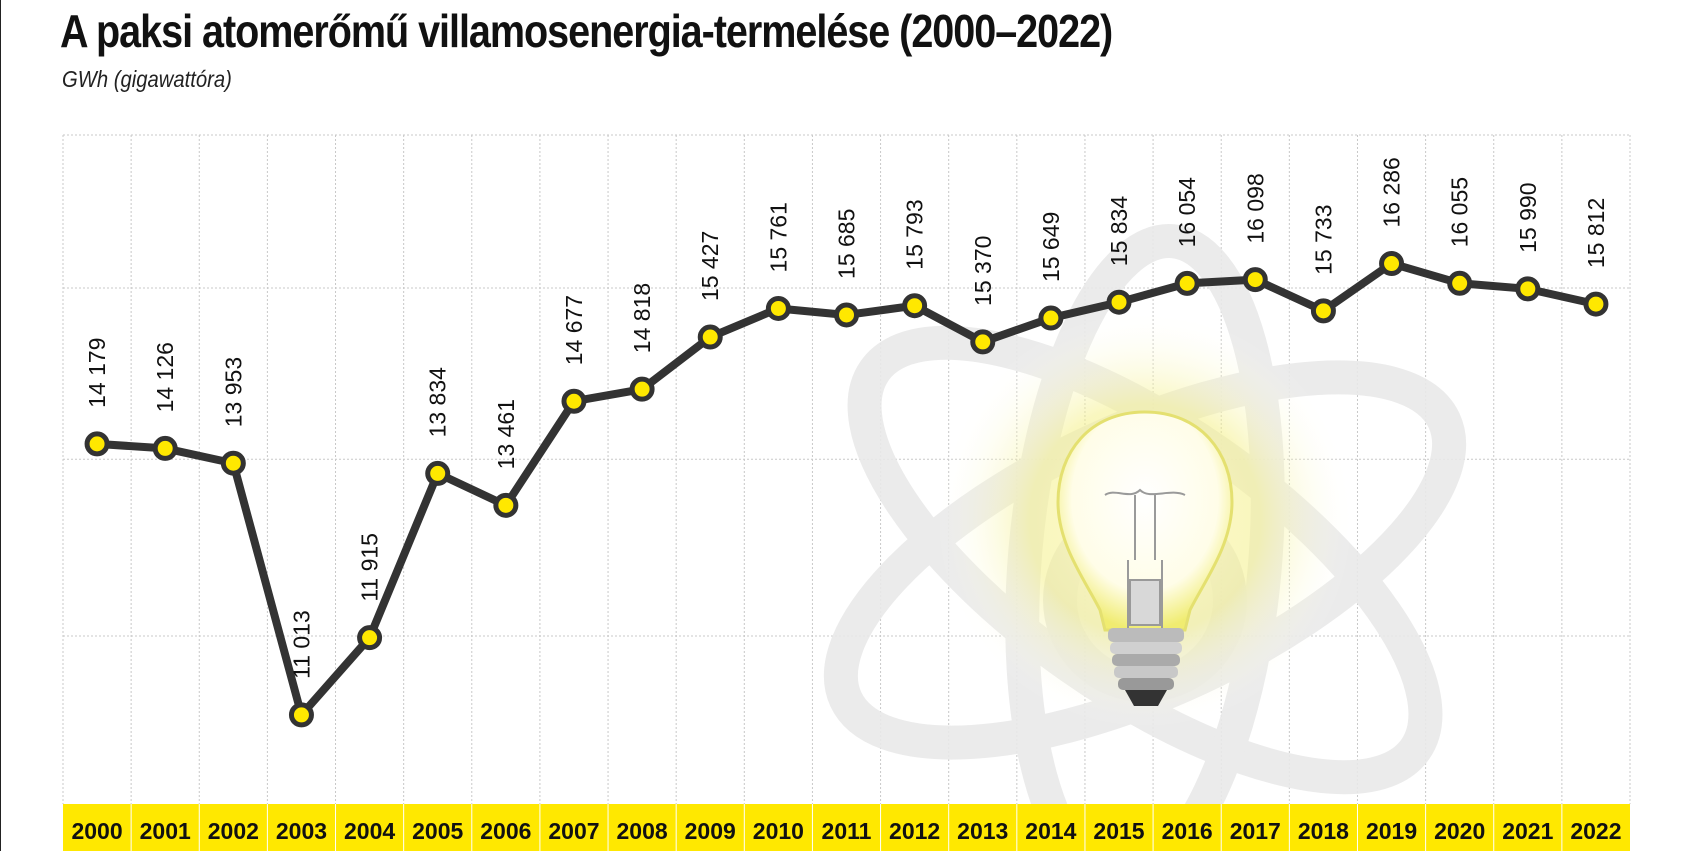 Image resolution: width=1697 pixels, height=851 pixels. Describe the element at coordinates (1051, 247) in the screenshot. I see `data-label: 15 649` at that location.